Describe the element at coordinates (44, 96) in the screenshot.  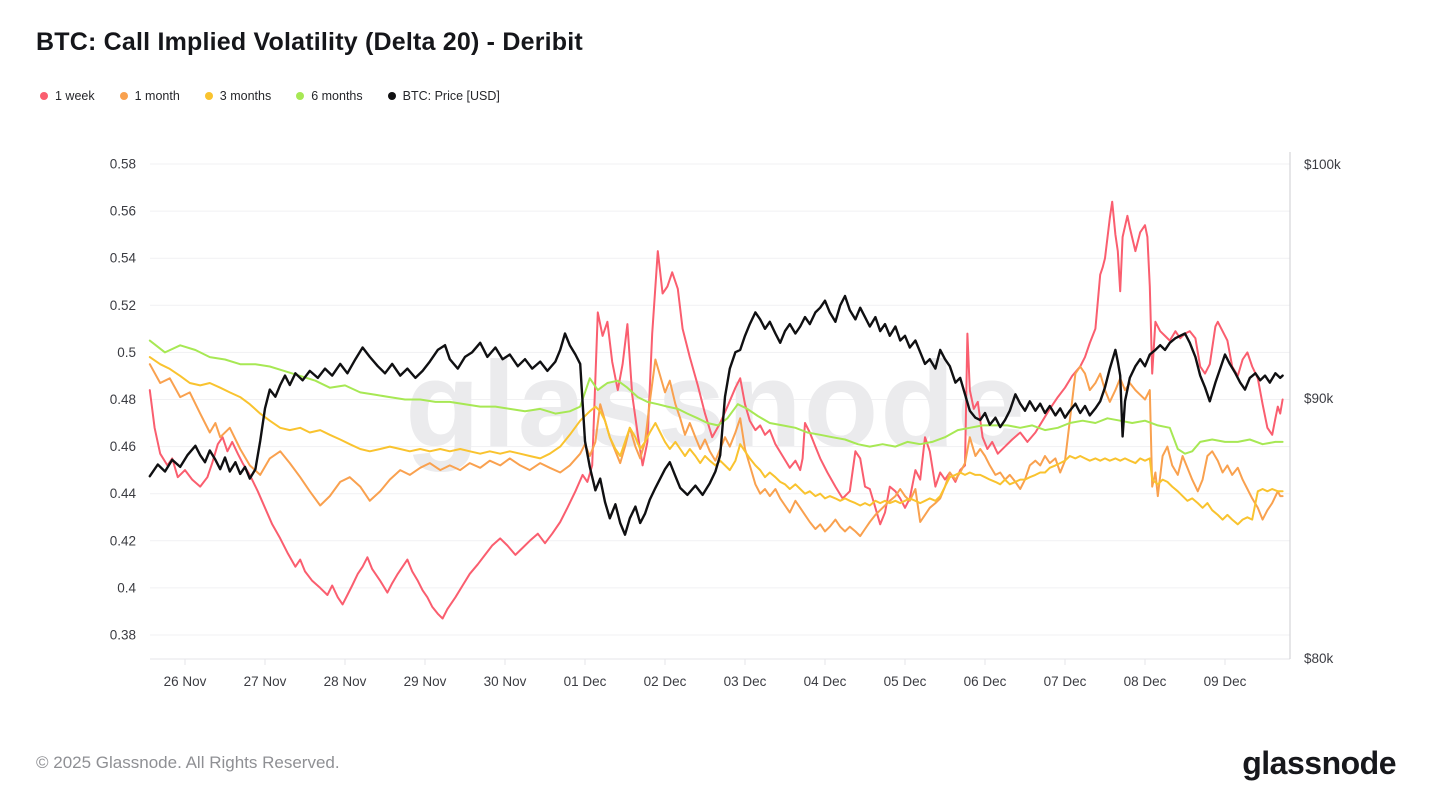
I see `legend-dot-1-week` at that location.